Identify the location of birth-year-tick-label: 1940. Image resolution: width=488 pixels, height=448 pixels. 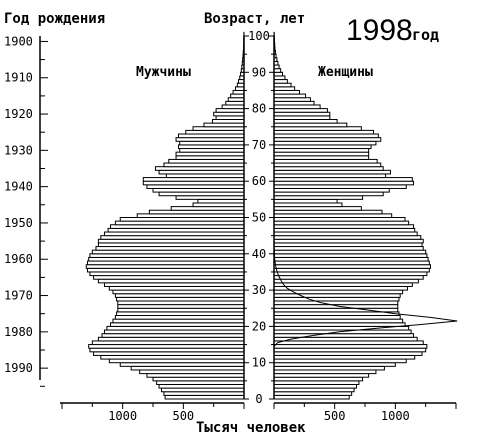
(18, 187).